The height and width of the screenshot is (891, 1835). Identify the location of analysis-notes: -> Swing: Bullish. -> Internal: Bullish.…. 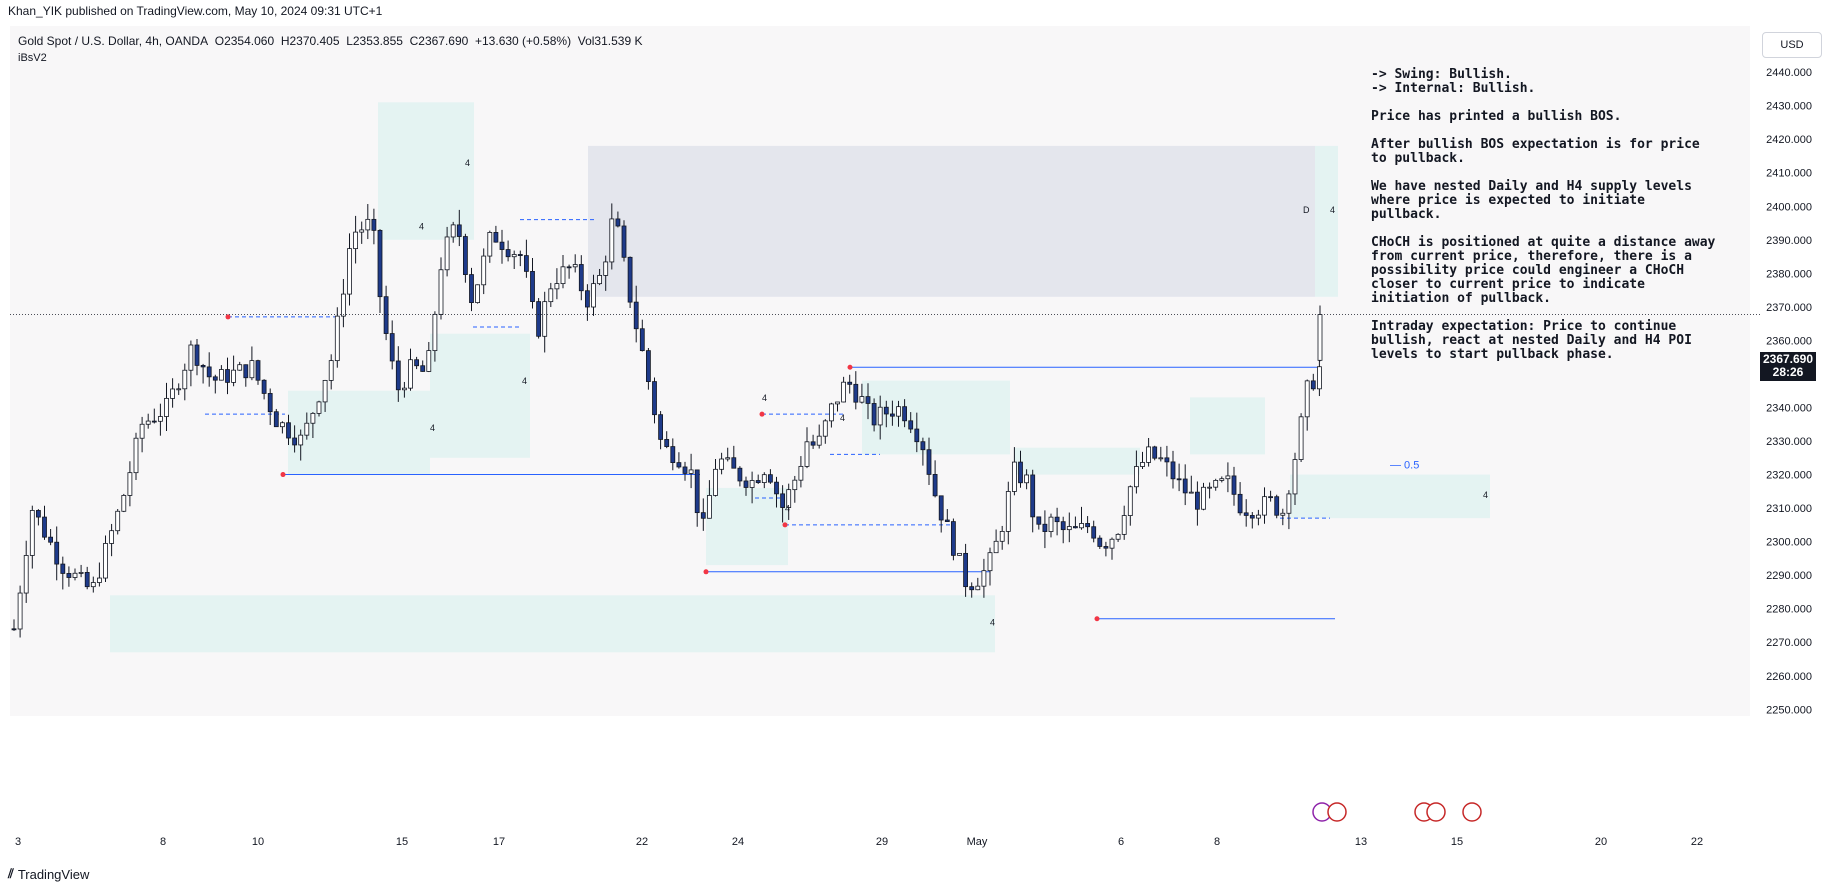
(1543, 222).